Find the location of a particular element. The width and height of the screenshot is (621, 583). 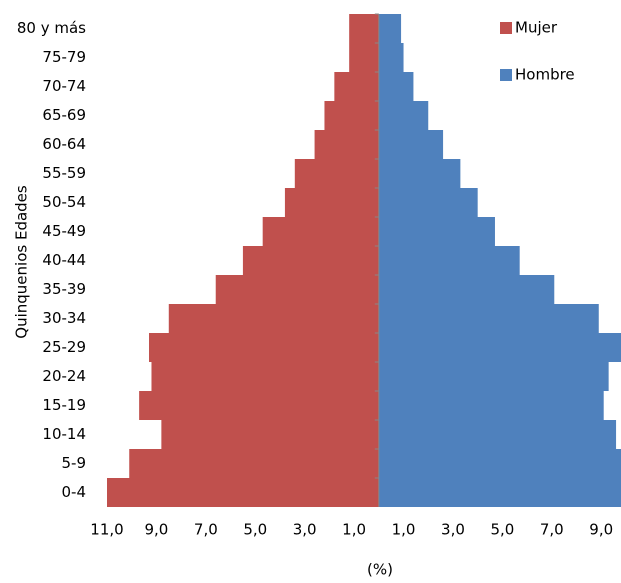

y-tick-label: 15-19 is located at coordinates (64, 405).